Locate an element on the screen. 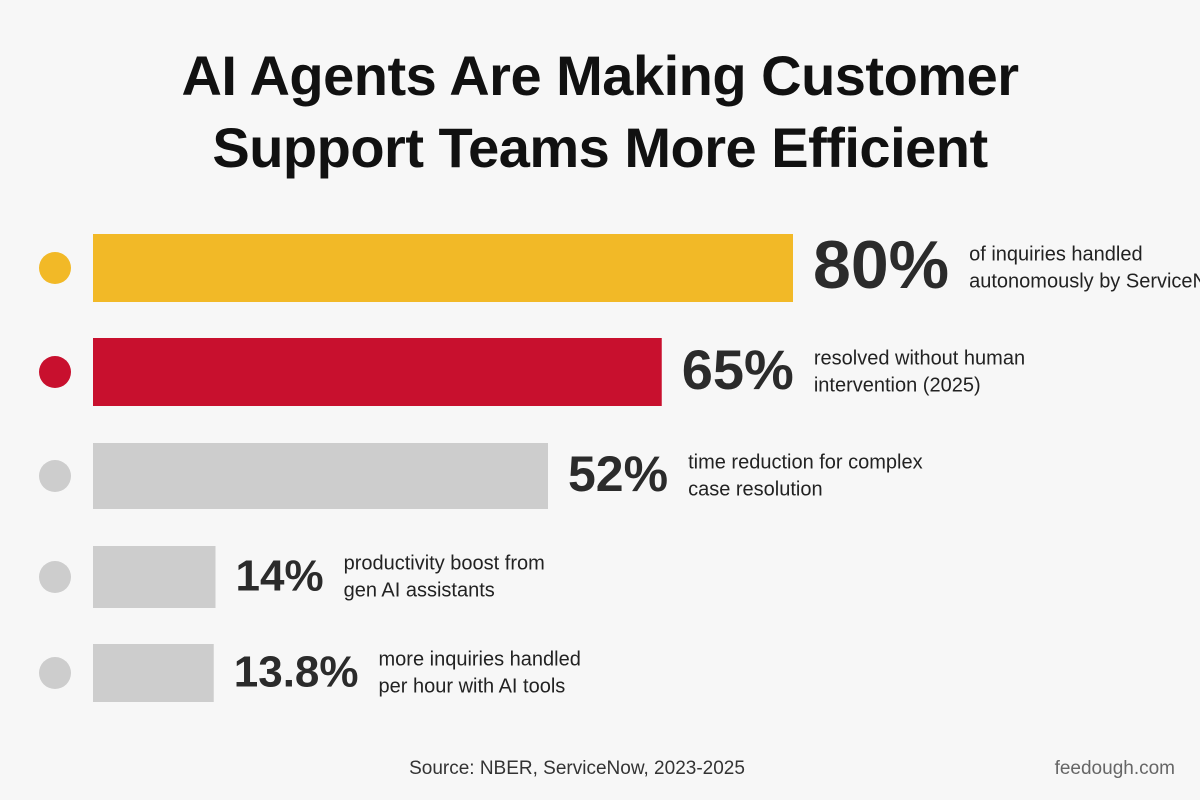 The width and height of the screenshot is (1200, 800). description: intervention (2025) is located at coordinates (897, 385).